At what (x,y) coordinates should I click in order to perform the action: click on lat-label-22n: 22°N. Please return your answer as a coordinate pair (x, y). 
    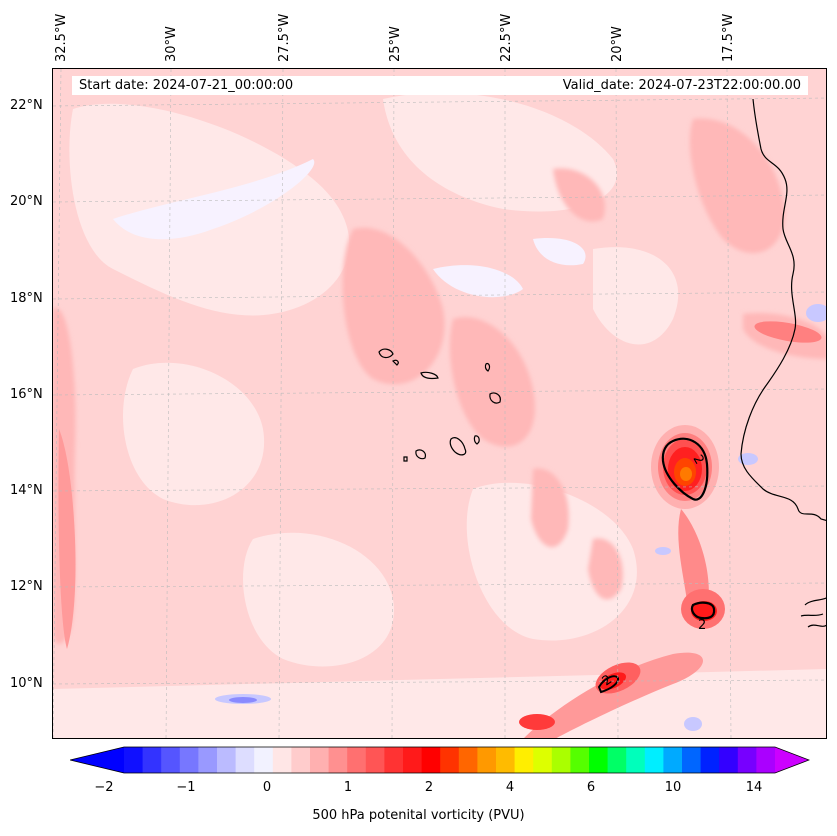
    Looking at the image, I should click on (26, 105).